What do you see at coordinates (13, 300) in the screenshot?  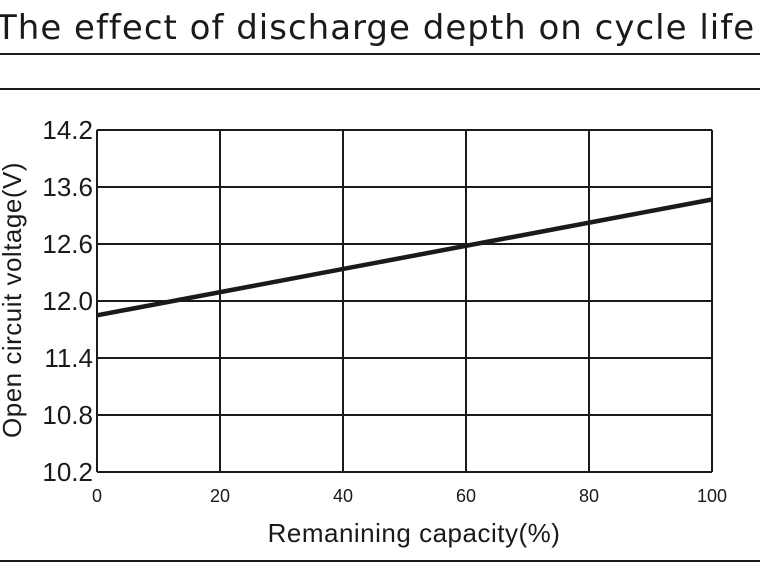 I see `y-axis-label: Open circuit voltage(V)` at bounding box center [13, 300].